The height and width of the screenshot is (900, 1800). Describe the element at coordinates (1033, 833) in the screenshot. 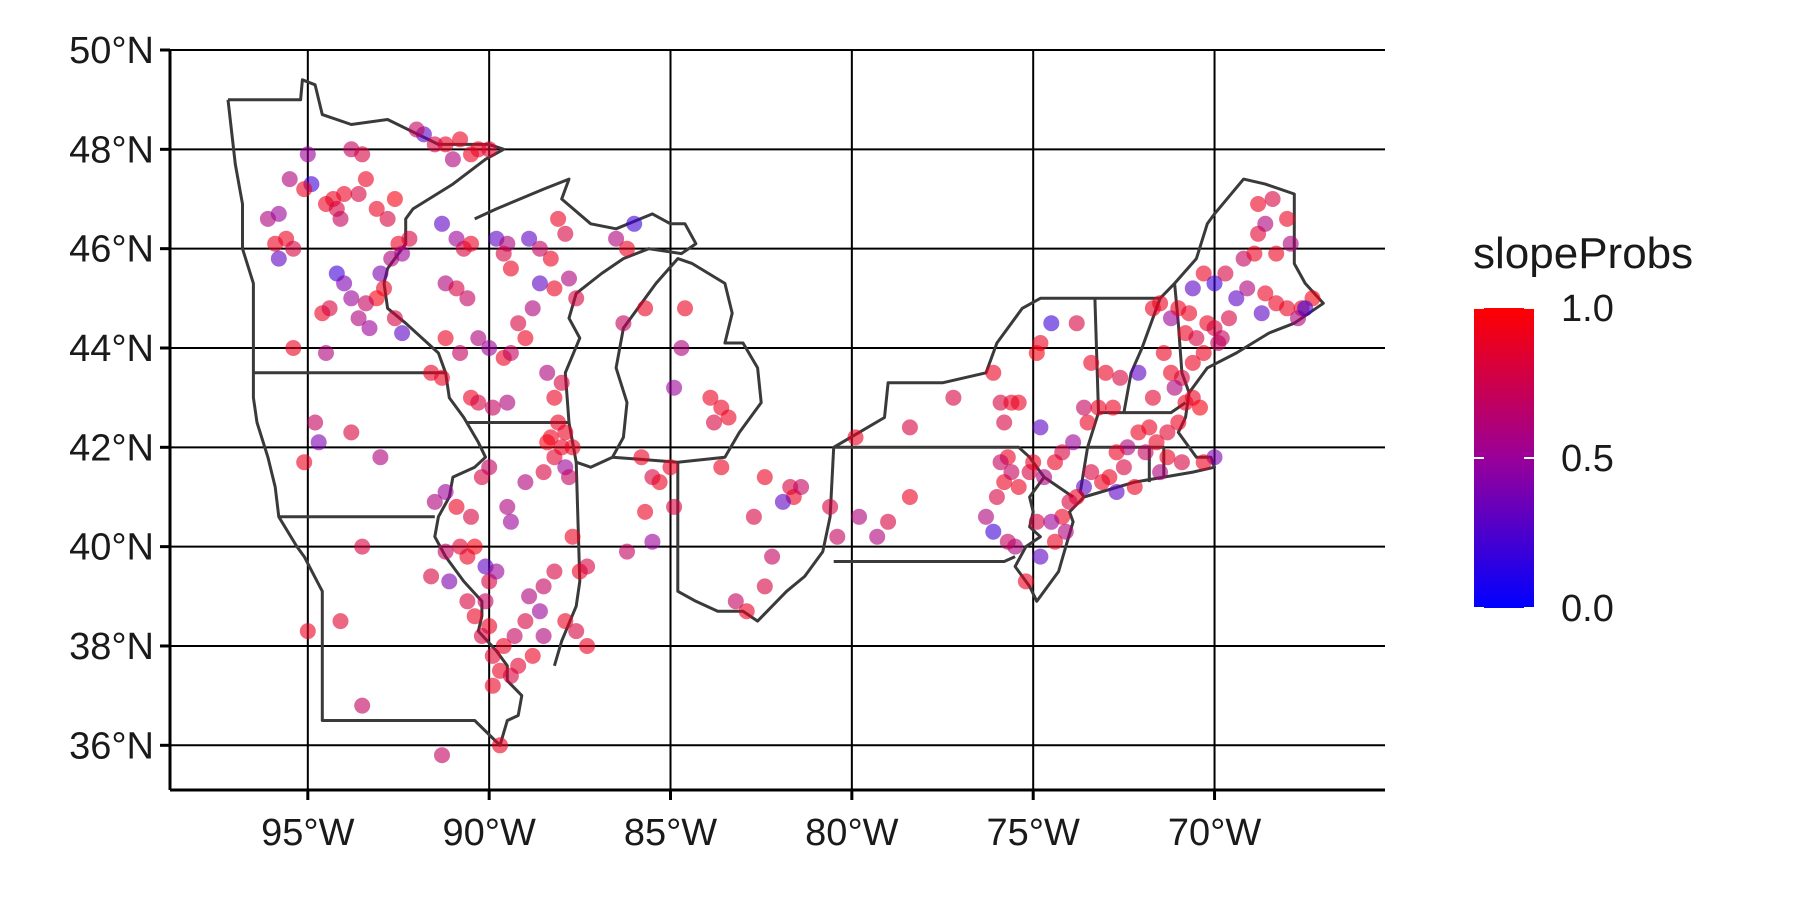

I see `x-tick-label: 75°W` at that location.